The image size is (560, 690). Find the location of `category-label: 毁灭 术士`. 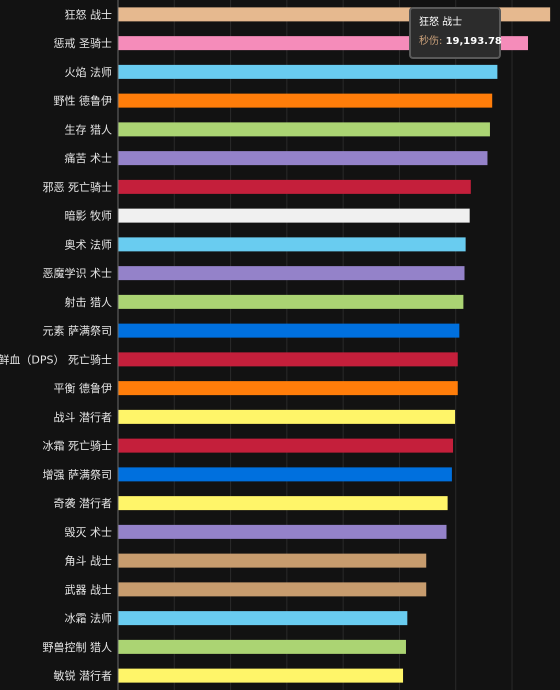

category-label: 毁灭 术士 is located at coordinates (89, 532).